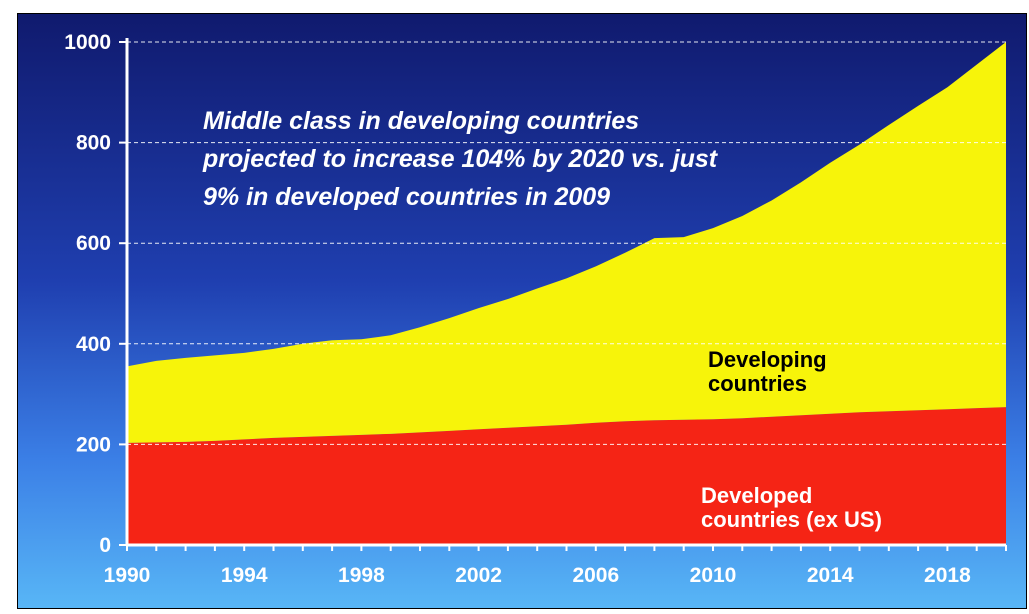 The height and width of the screenshot is (614, 1029). What do you see at coordinates (93, 243) in the screenshot?
I see `y-tick-label-600: 600` at bounding box center [93, 243].